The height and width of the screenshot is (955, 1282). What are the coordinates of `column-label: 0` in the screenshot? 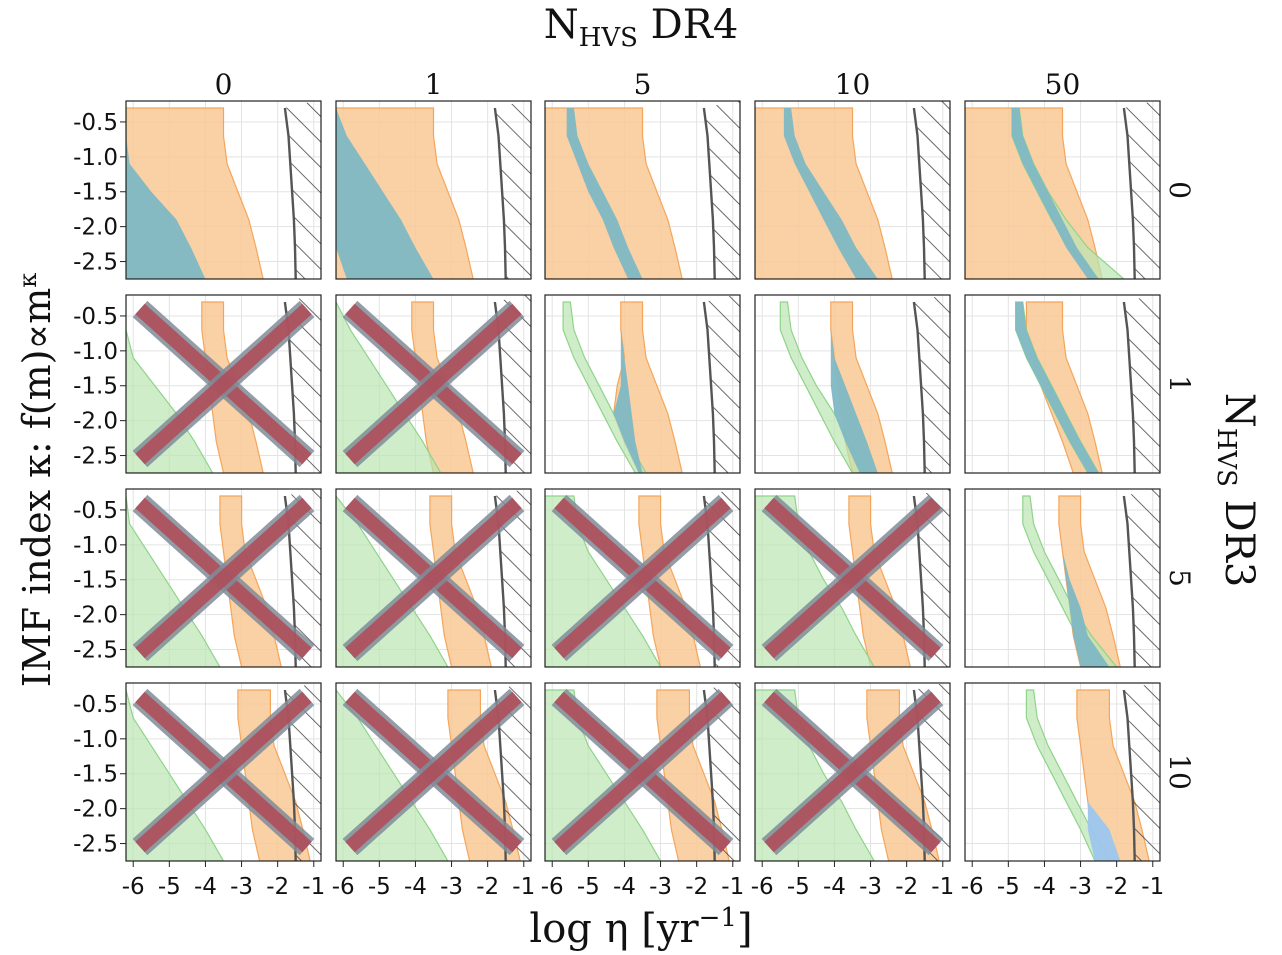 It's located at (224, 84).